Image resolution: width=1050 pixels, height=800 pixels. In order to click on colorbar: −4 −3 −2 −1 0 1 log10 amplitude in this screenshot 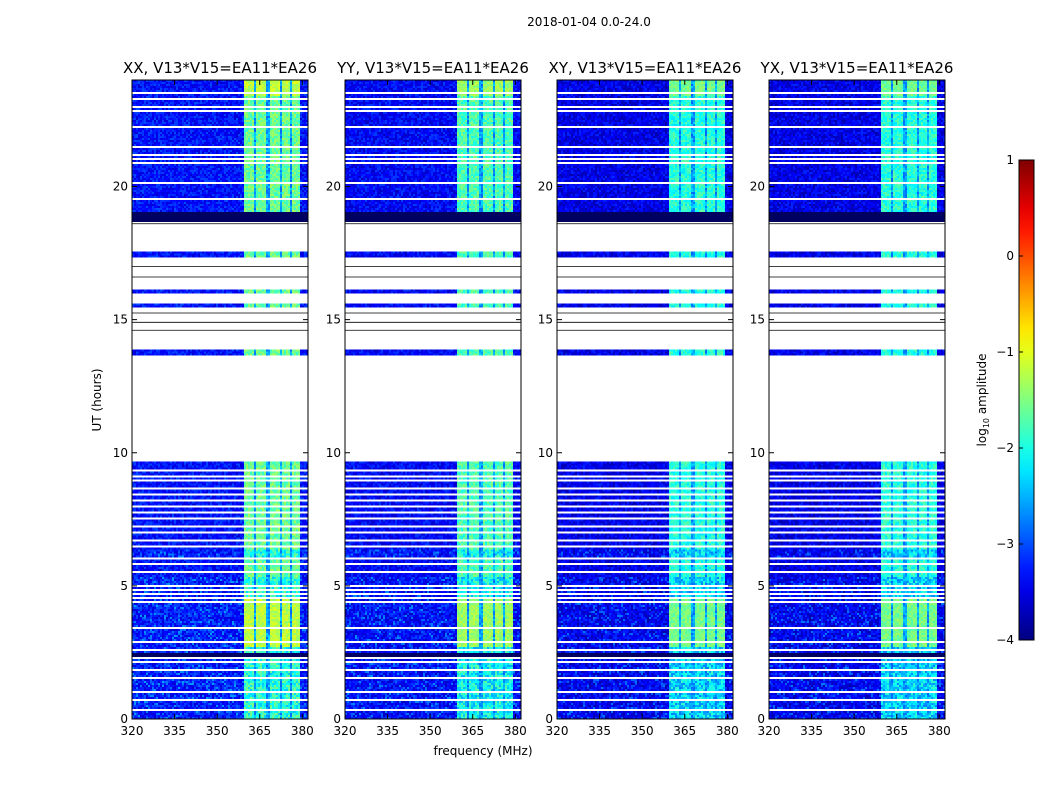, I will do `click(1005, 400)`.